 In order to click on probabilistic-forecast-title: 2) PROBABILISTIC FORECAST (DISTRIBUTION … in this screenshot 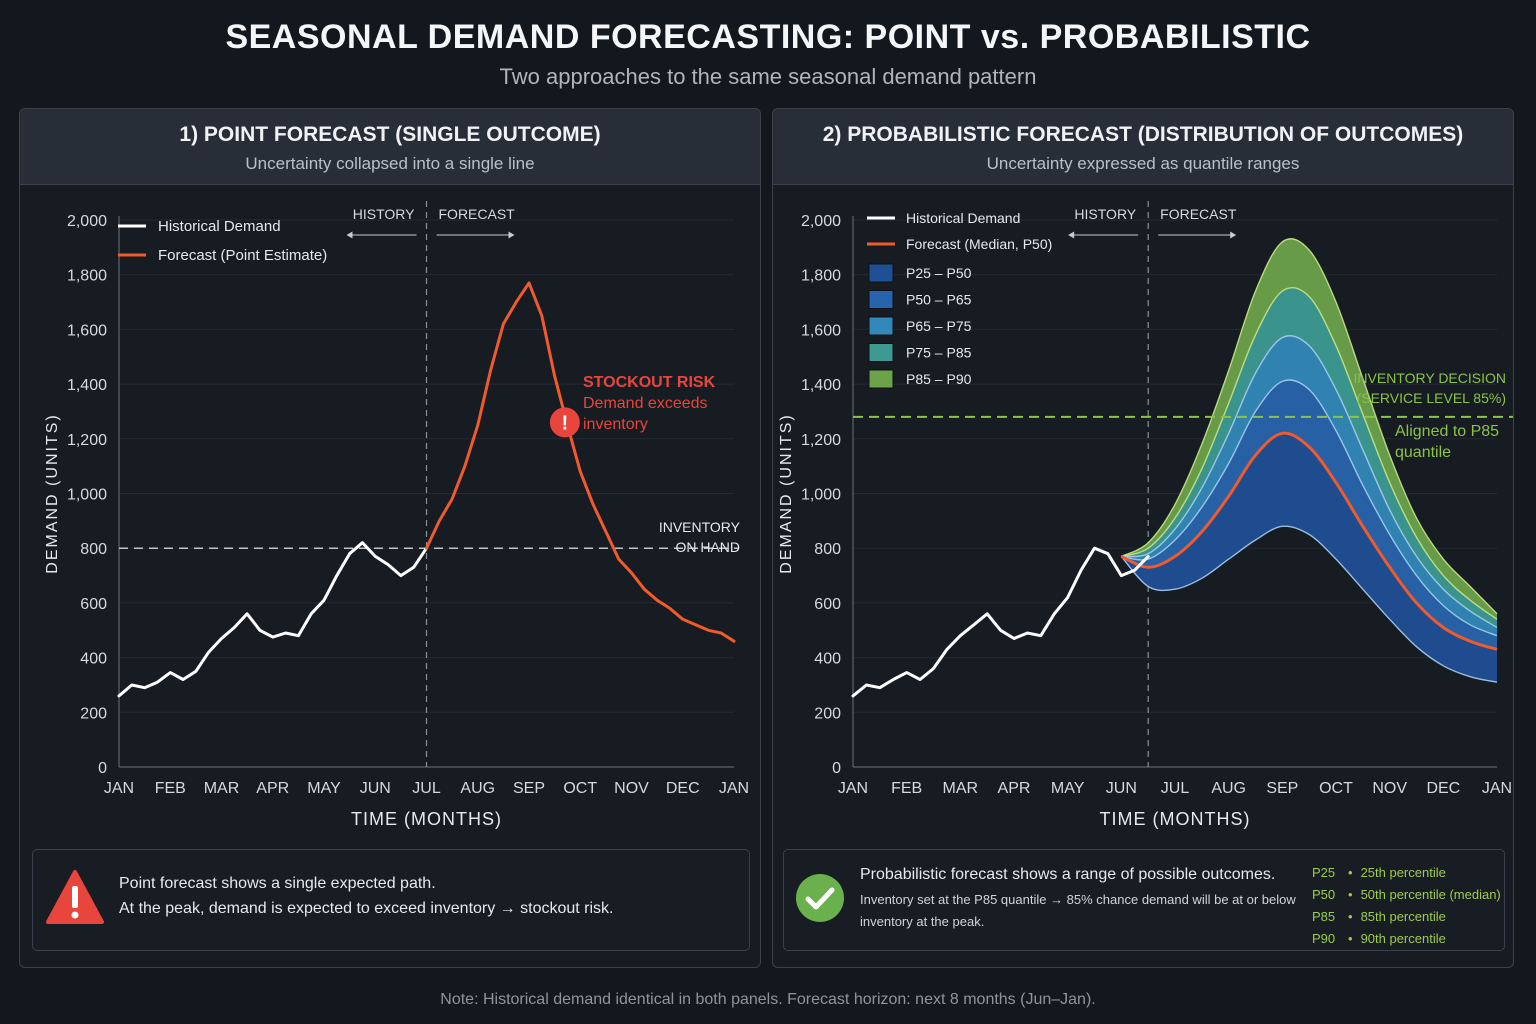, I will do `click(1143, 134)`.